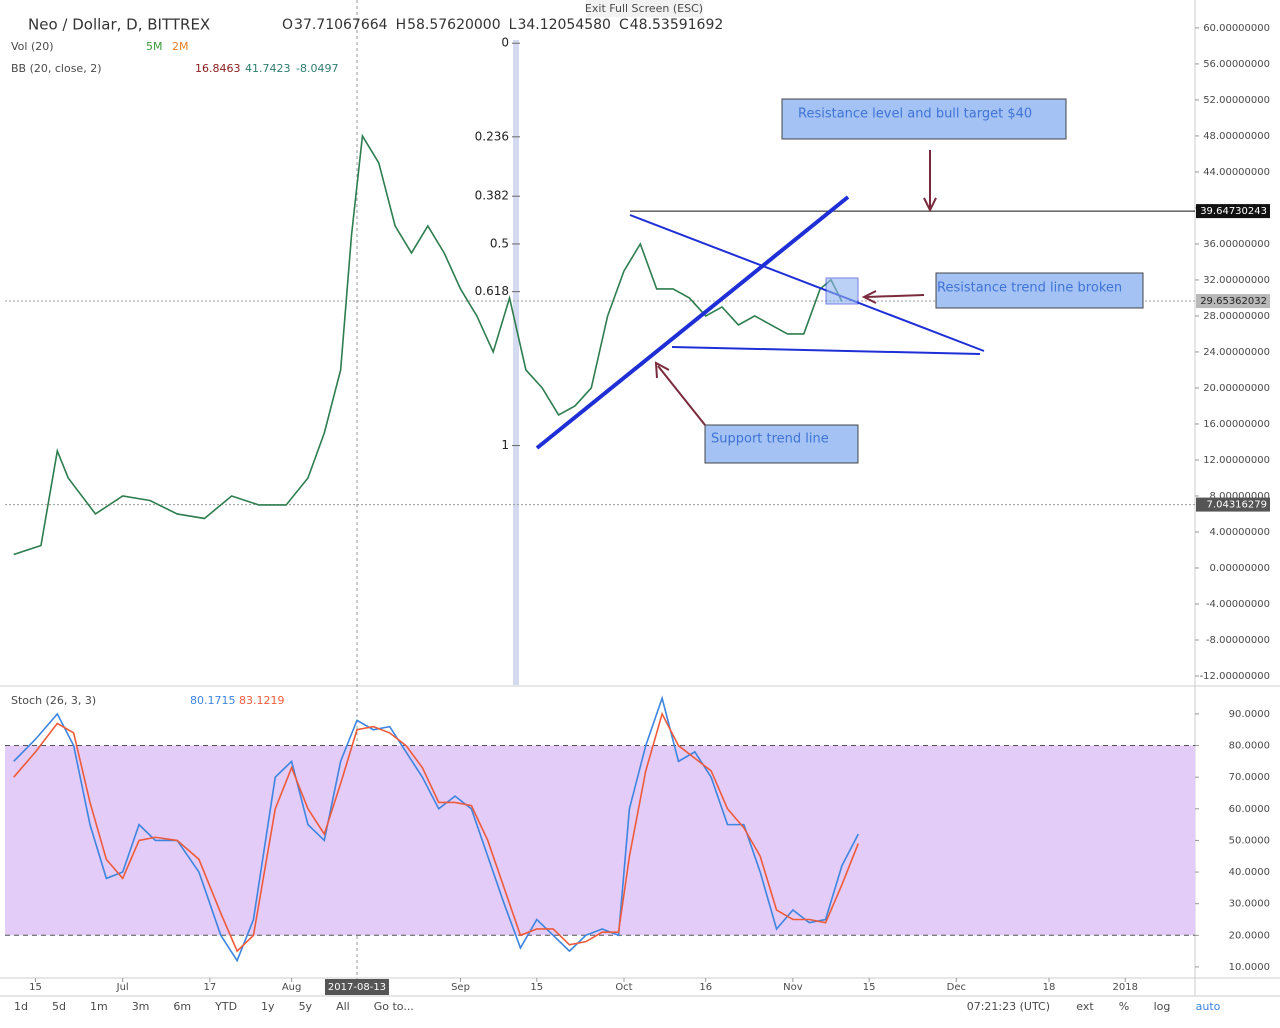 The width and height of the screenshot is (1280, 1028). Describe the element at coordinates (623, 987) in the screenshot. I see `x-tick-label: Oct` at that location.